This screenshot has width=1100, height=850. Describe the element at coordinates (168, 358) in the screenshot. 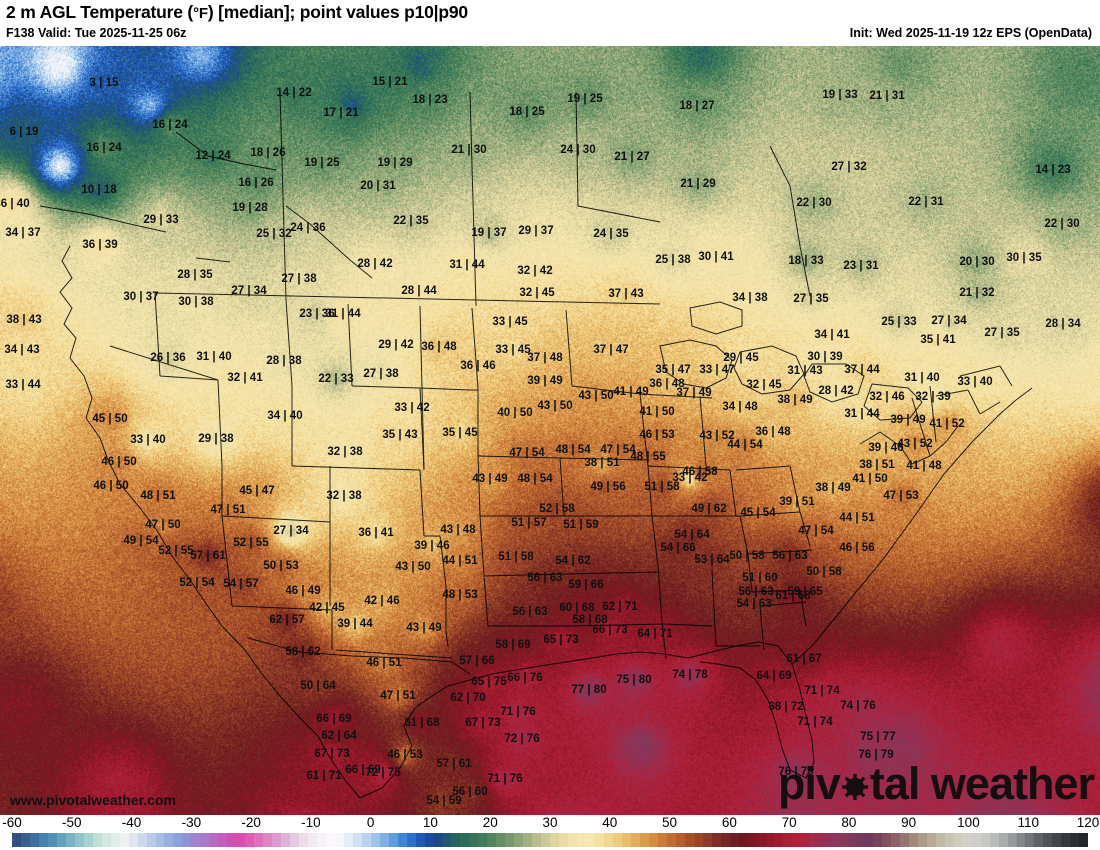

I see `point-value-label: 26 | 36` at that location.